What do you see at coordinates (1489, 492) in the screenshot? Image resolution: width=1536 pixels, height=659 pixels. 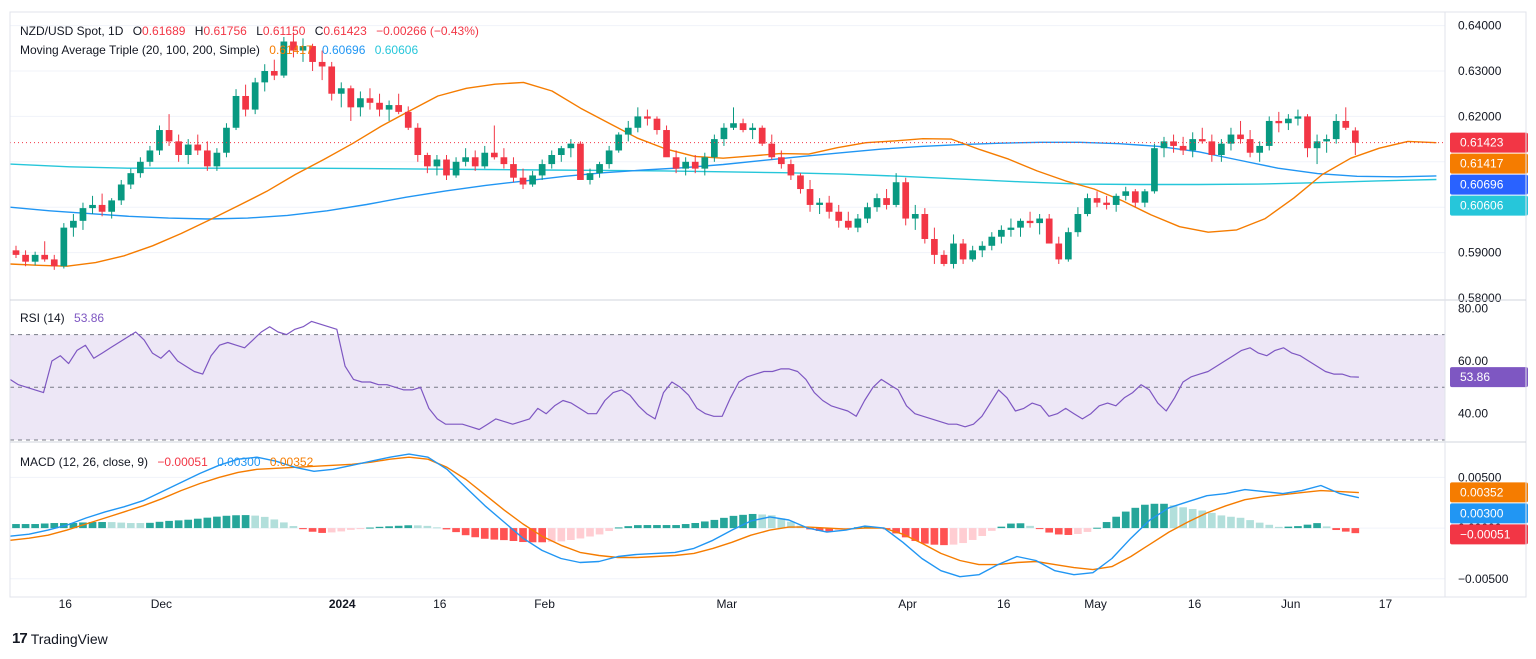 I see `macd-tag-bg` at bounding box center [1489, 492].